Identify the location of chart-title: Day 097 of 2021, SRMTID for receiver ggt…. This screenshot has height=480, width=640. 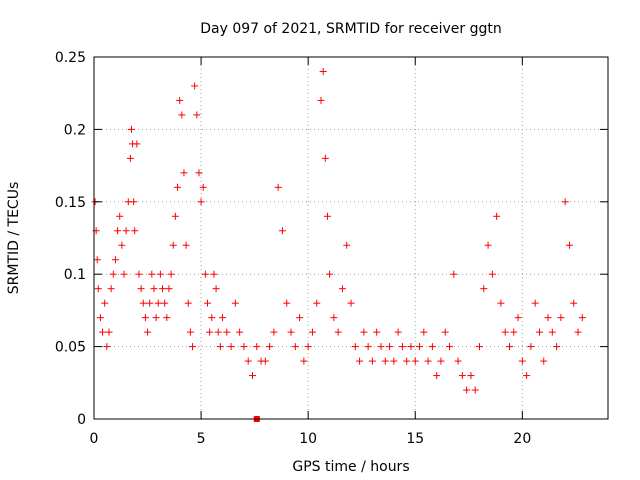
(351, 29).